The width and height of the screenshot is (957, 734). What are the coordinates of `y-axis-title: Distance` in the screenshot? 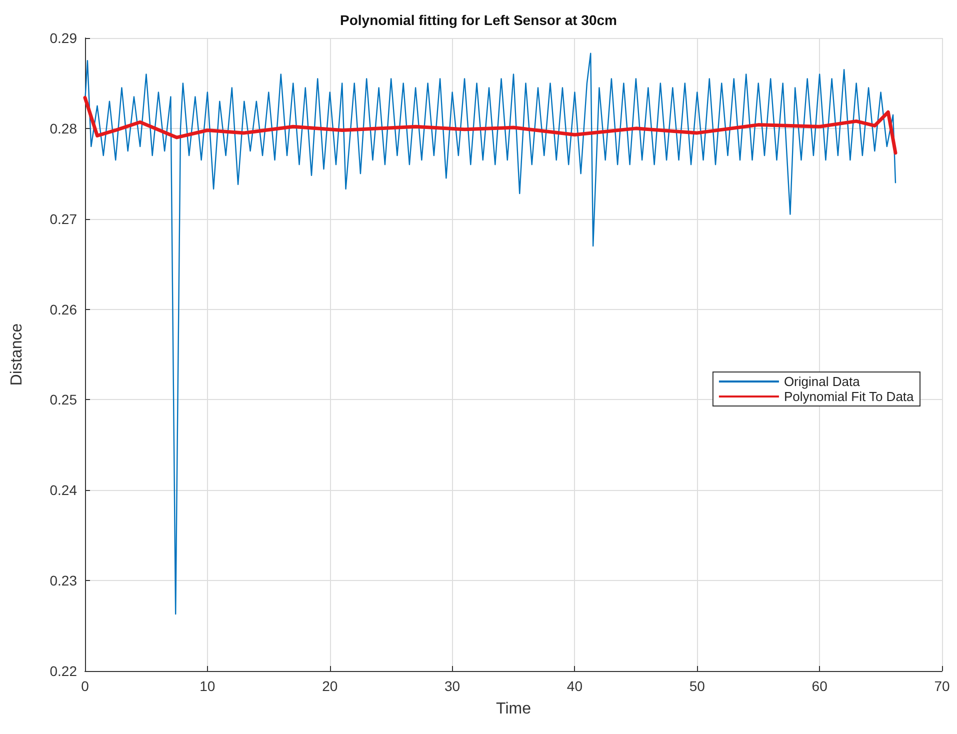 It's located at (17, 354).